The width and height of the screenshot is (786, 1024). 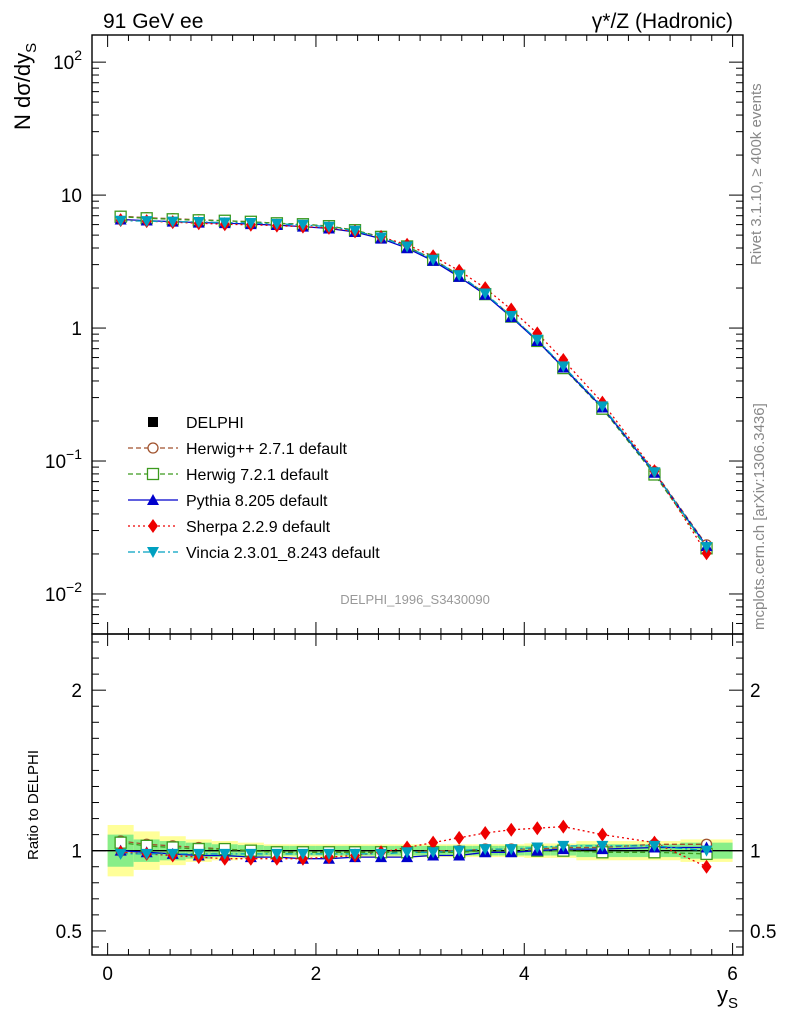 I want to click on analysis-watermark: DELPHI_1996_S3430090, so click(x=415, y=599).